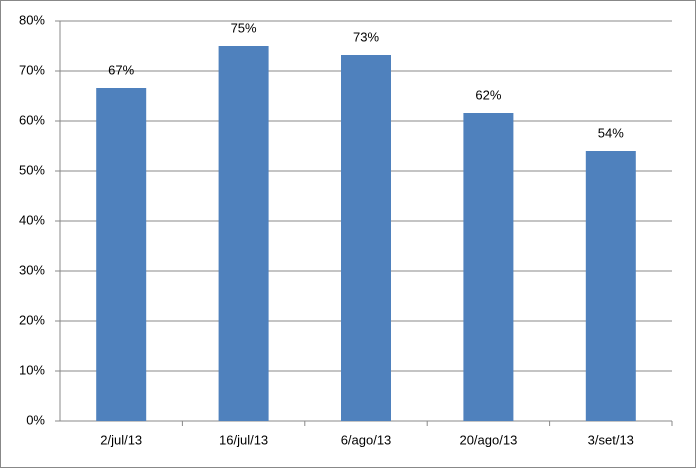 The image size is (696, 468). I want to click on y-tick-label: 30%, so click(32, 269).